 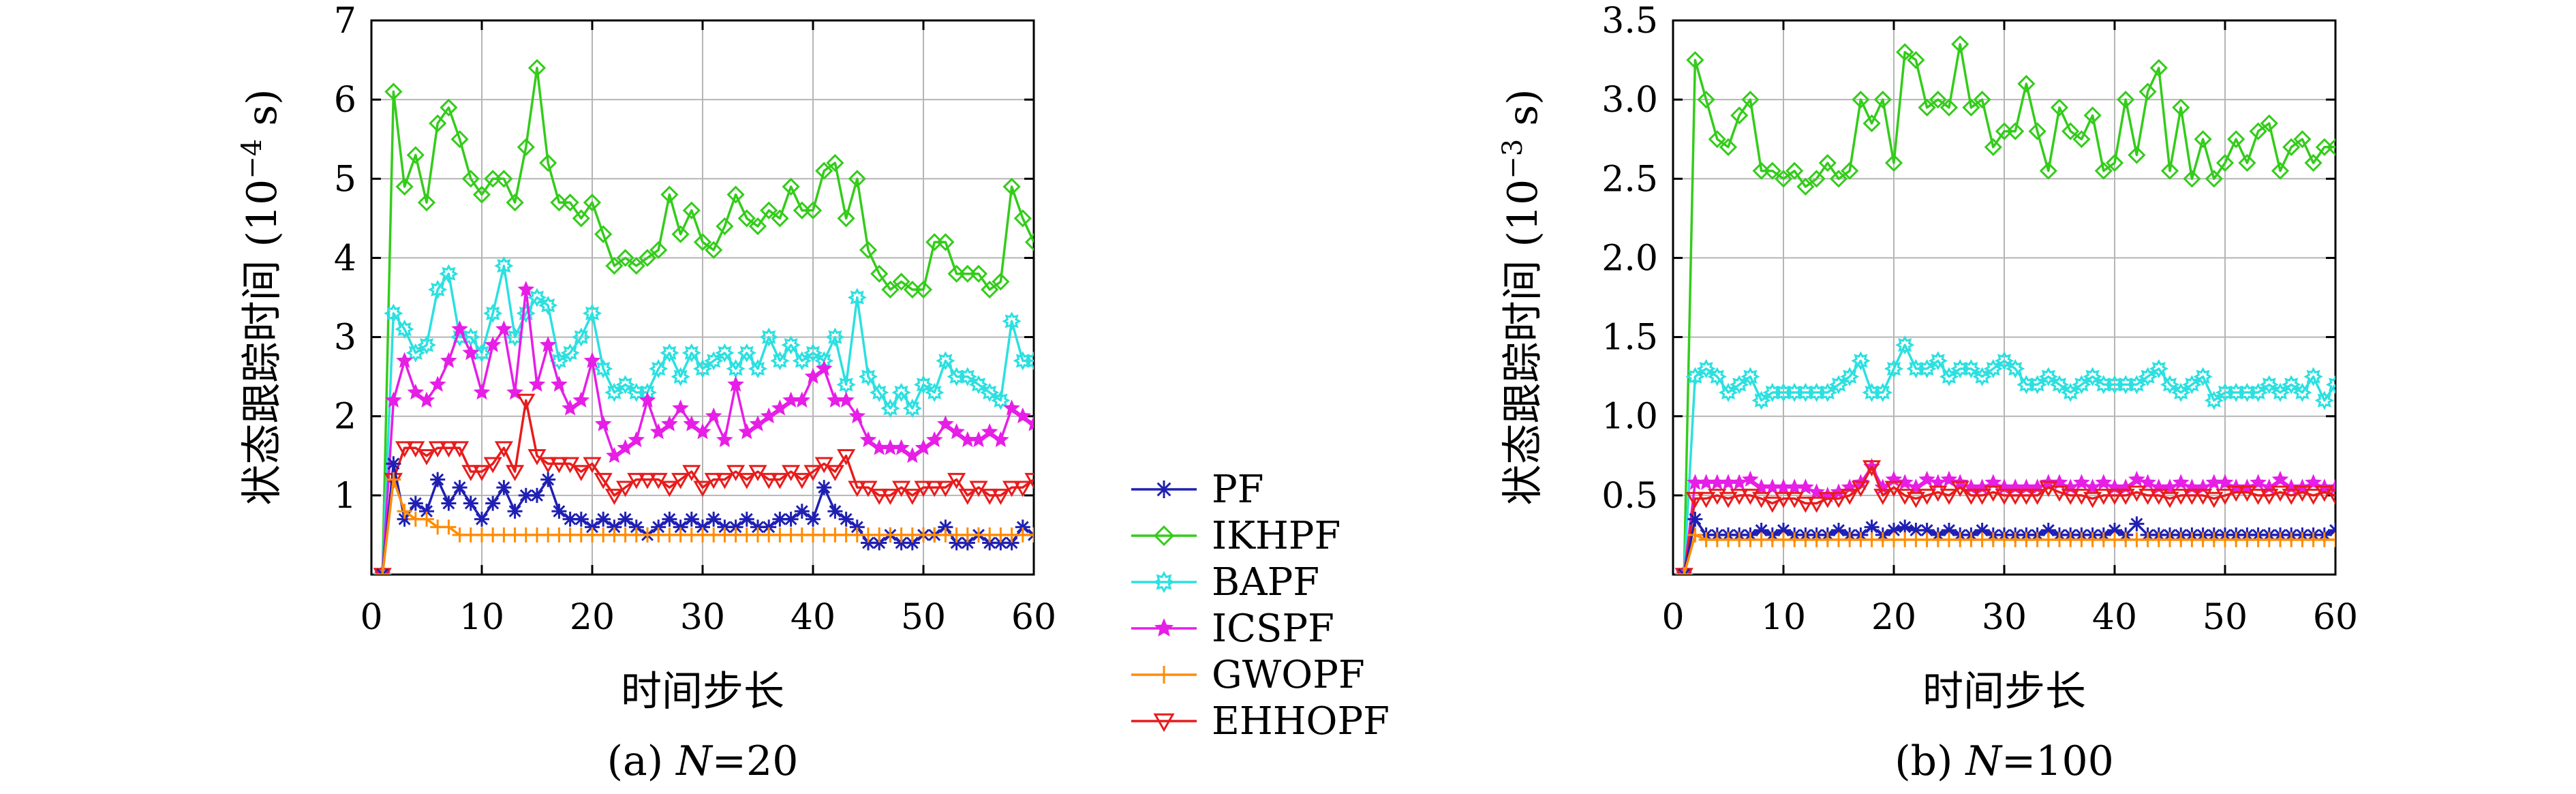 What do you see at coordinates (345, 21) in the screenshot?
I see `y-tick-label: 7` at bounding box center [345, 21].